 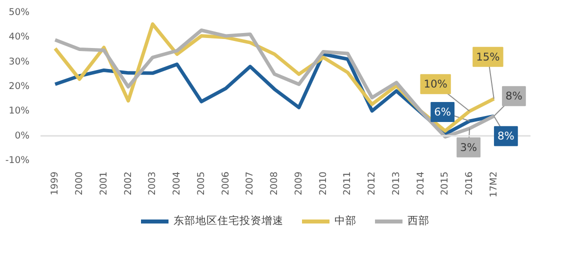 What do you see at coordinates (323, 183) in the screenshot?
I see `x-tick-label: 2010` at bounding box center [323, 183].